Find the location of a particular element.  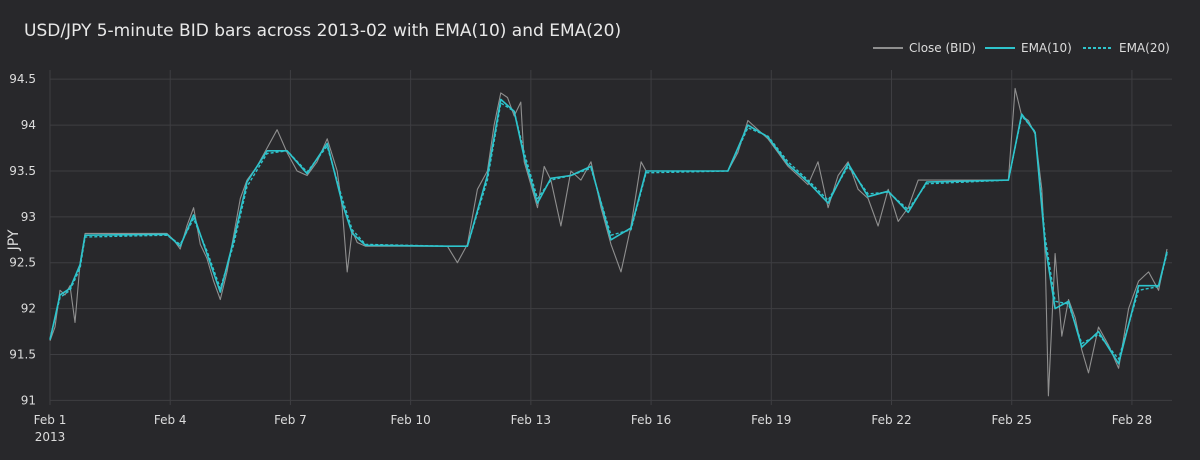

legend: Close (BID) EMA(10) EMA(20) is located at coordinates (1021, 48).